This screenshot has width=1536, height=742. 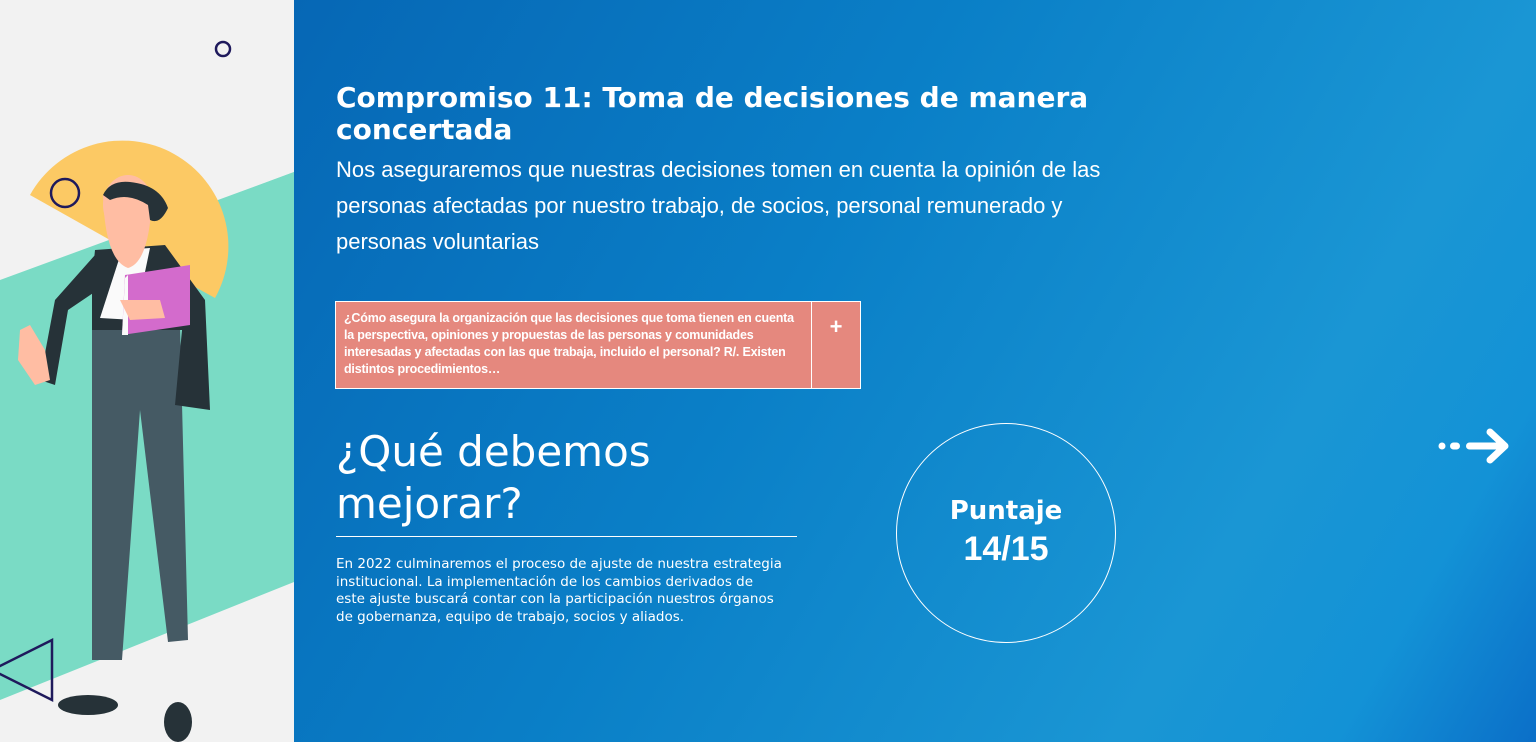 I want to click on dotted-arrow-right-icon, so click(x=1473, y=446).